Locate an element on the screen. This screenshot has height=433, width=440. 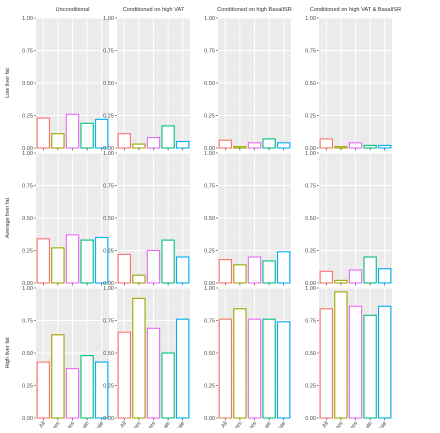
row-title: High liver fat is located at coordinates (8, 353).